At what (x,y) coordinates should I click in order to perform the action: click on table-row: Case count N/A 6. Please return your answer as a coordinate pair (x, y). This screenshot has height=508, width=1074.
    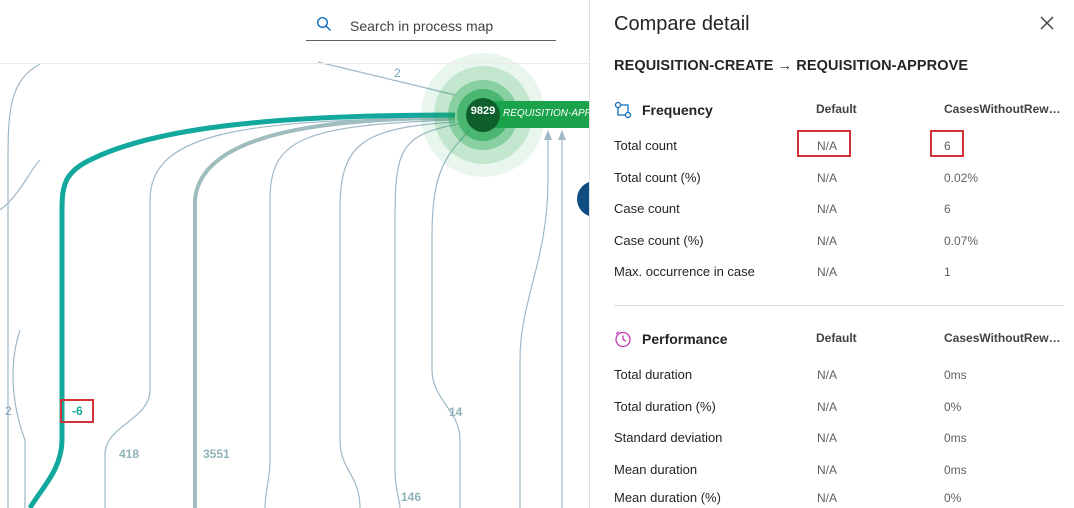
    Looking at the image, I should click on (839, 209).